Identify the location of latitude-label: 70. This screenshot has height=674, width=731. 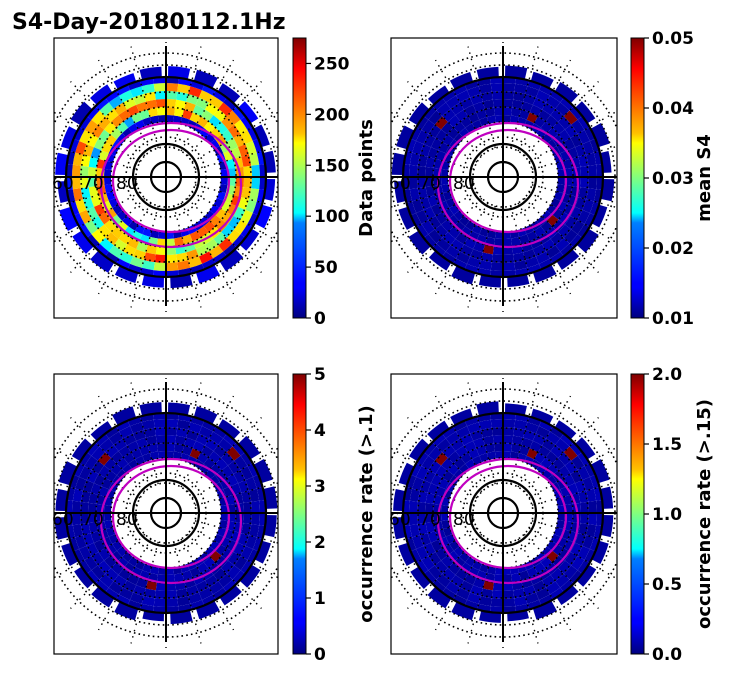
(93, 184).